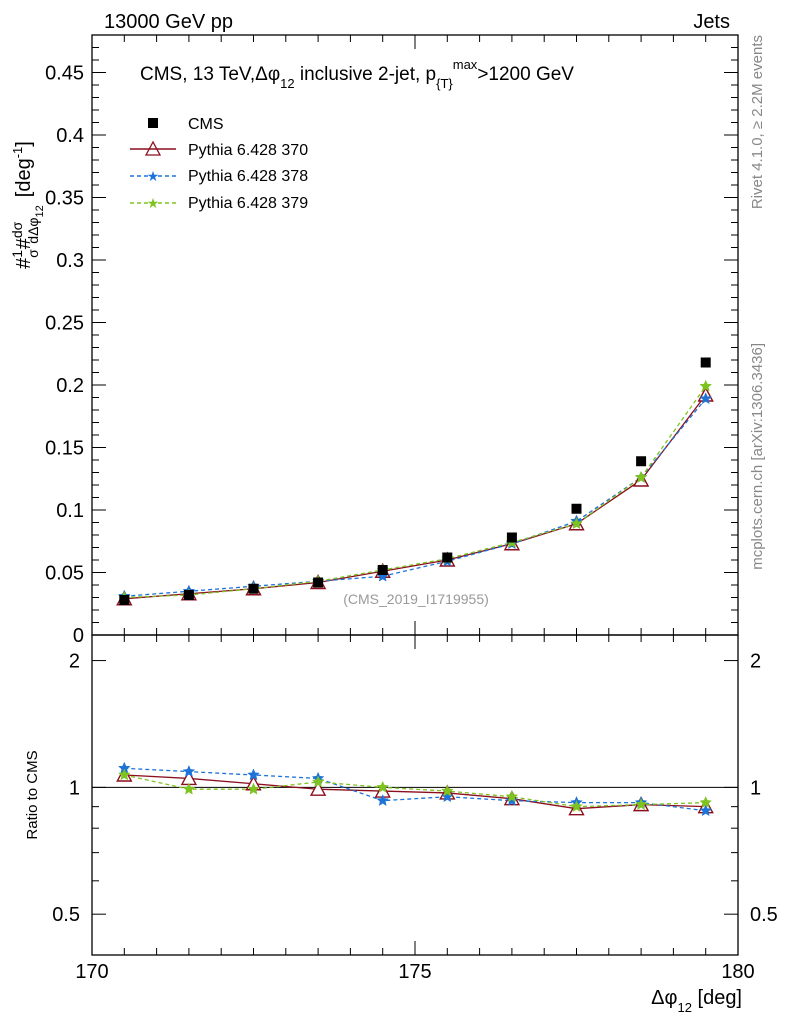 The image size is (786, 1024). I want to click on y-tick-label: 0.35, so click(64, 199).